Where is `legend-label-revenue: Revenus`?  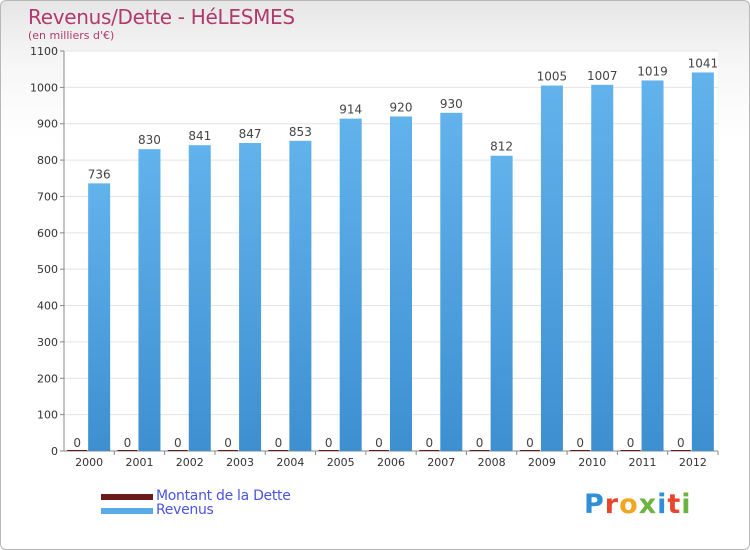
legend-label-revenue: Revenus is located at coordinates (185, 510).